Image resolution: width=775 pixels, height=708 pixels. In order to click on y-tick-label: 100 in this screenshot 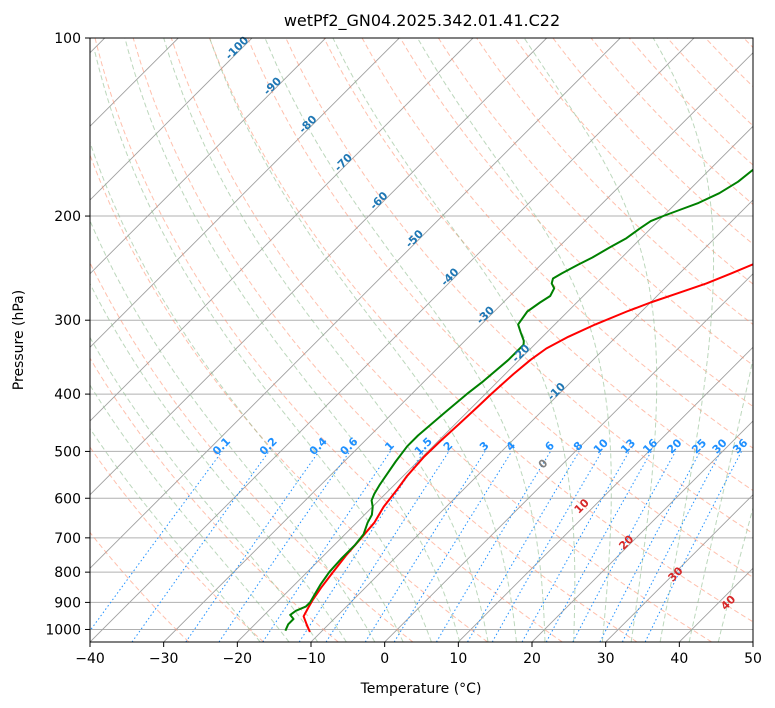, I will do `click(67, 39)`.